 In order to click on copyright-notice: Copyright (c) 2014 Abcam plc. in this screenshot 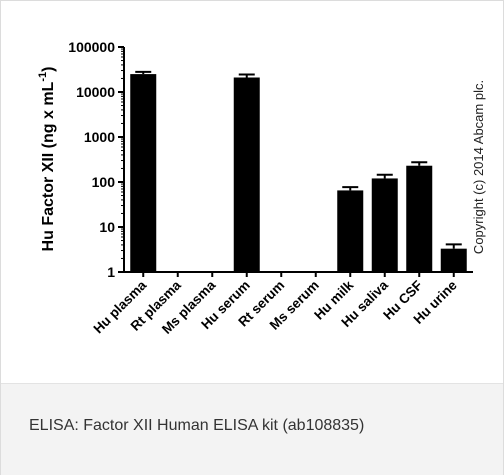, I will do `click(478, 167)`.